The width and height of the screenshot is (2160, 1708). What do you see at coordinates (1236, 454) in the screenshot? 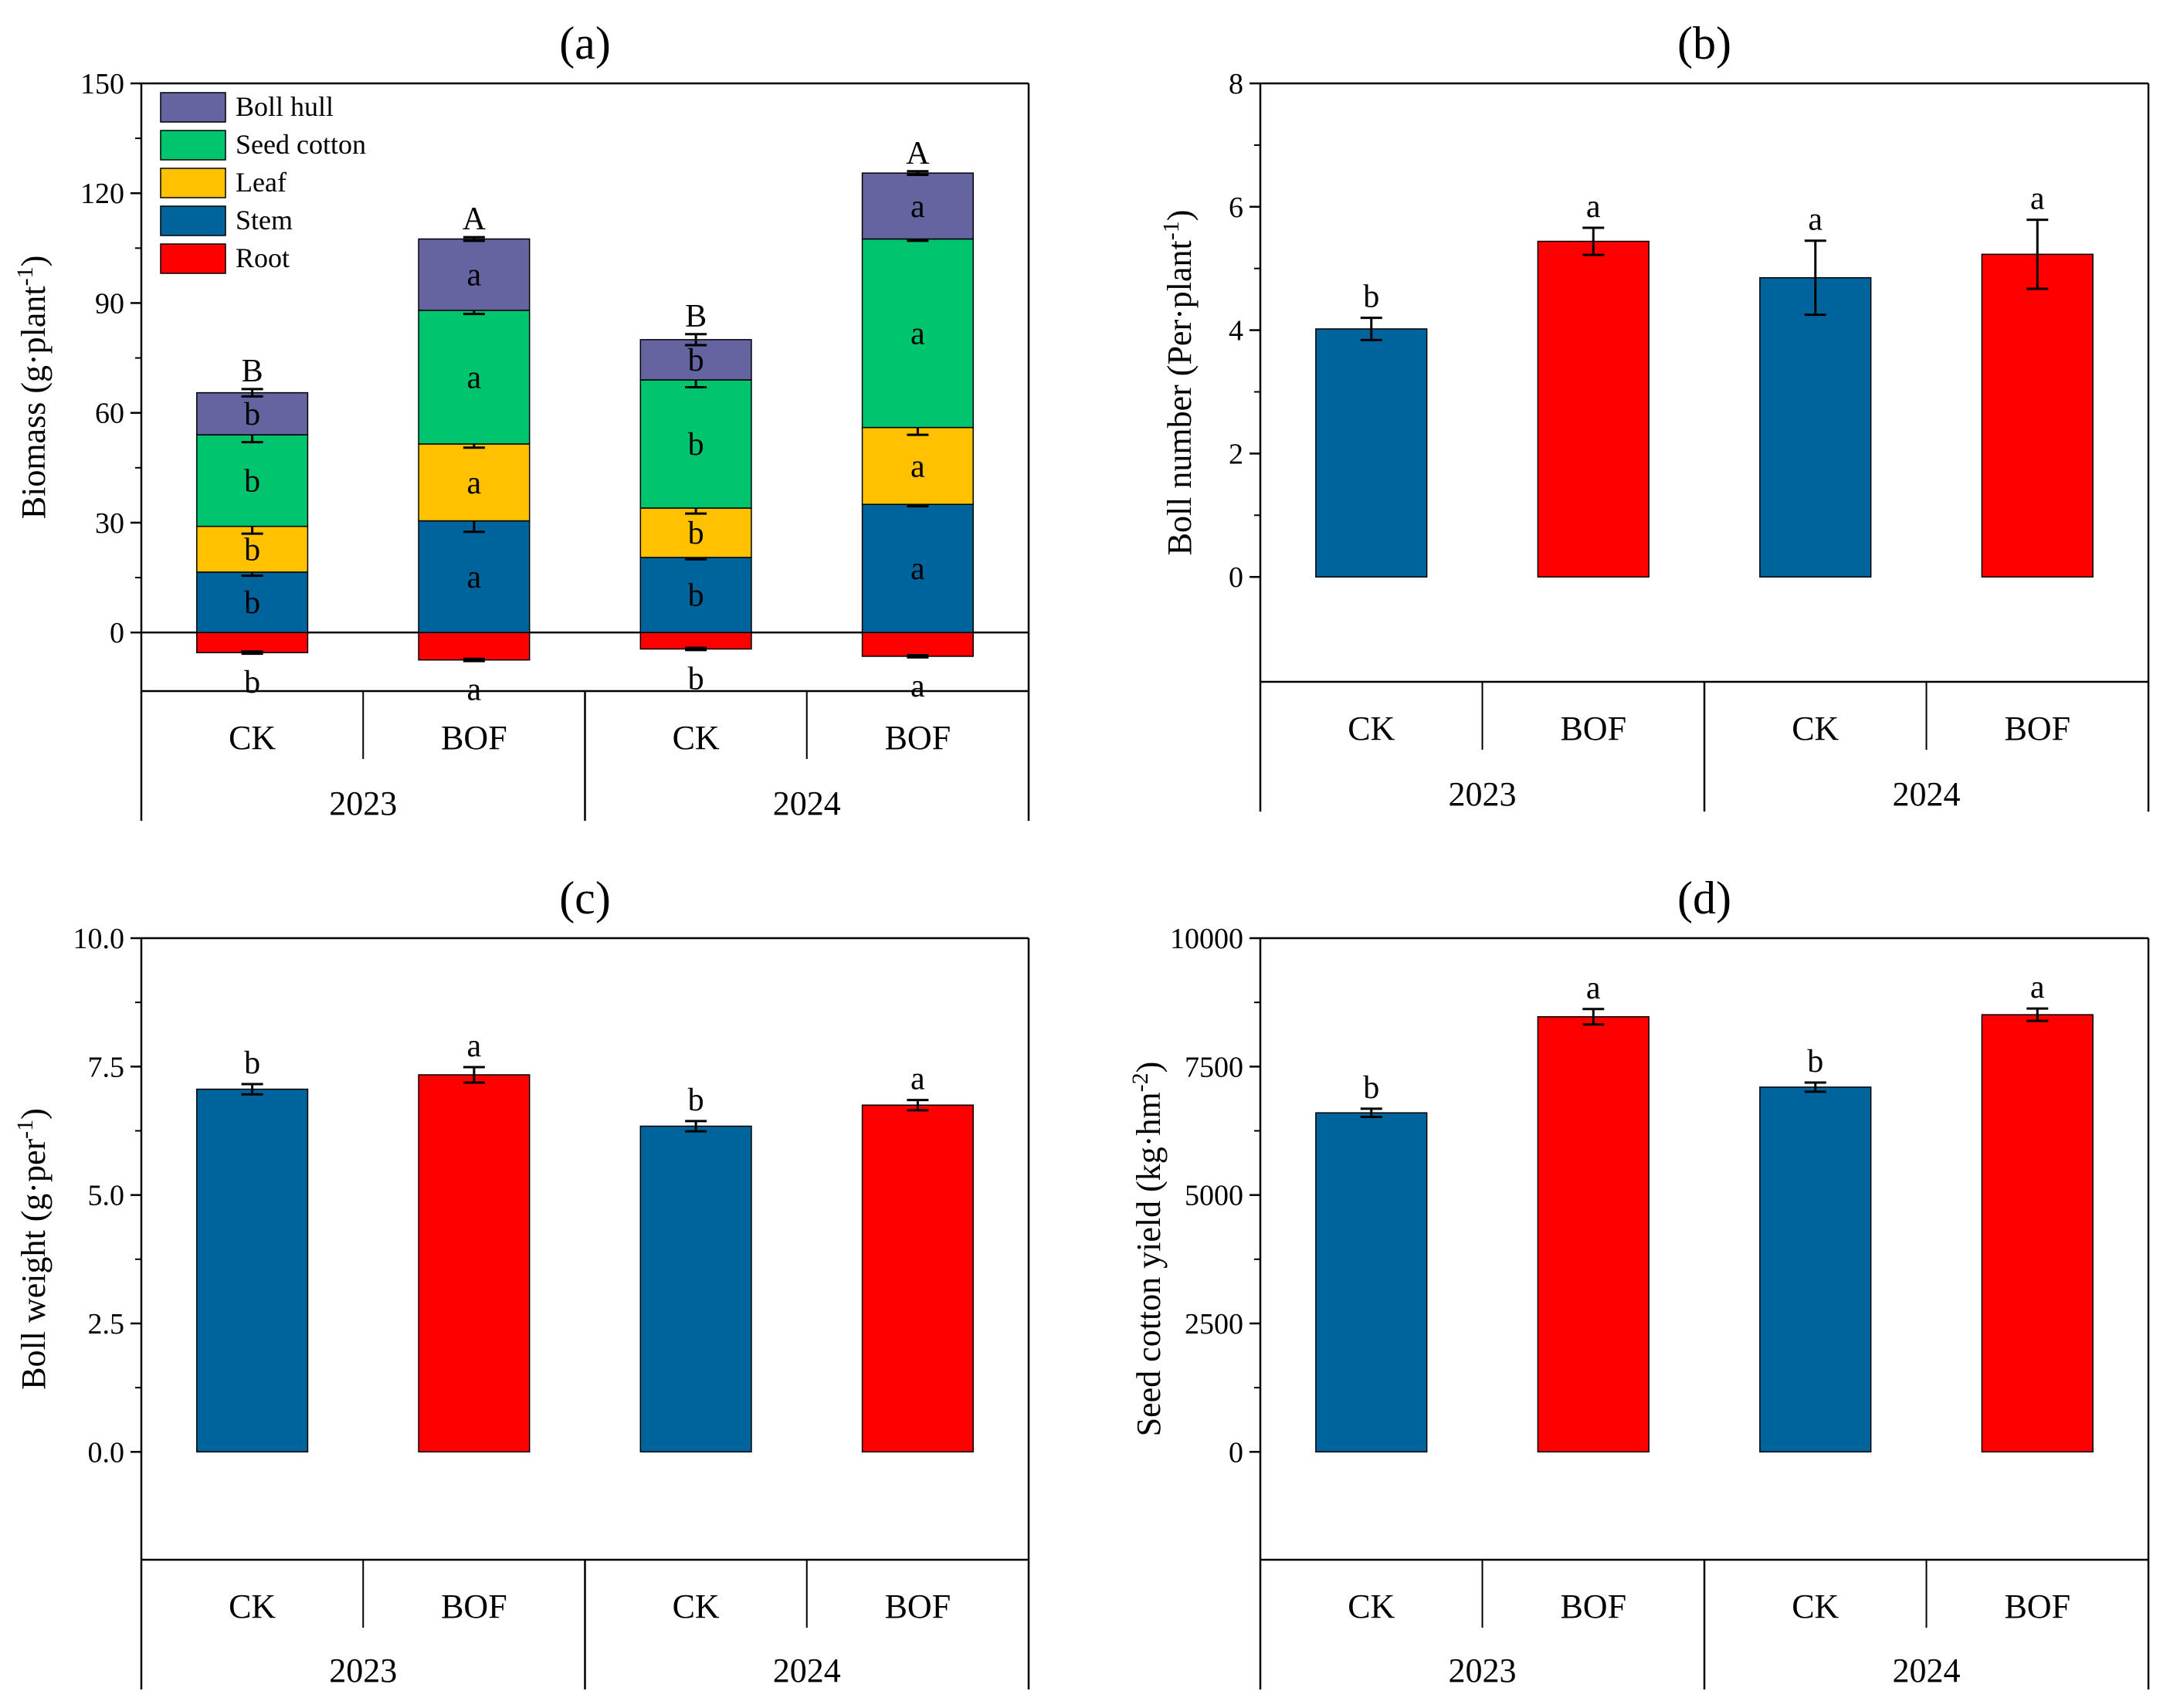
I see `y-tick-label: 2` at bounding box center [1236, 454].